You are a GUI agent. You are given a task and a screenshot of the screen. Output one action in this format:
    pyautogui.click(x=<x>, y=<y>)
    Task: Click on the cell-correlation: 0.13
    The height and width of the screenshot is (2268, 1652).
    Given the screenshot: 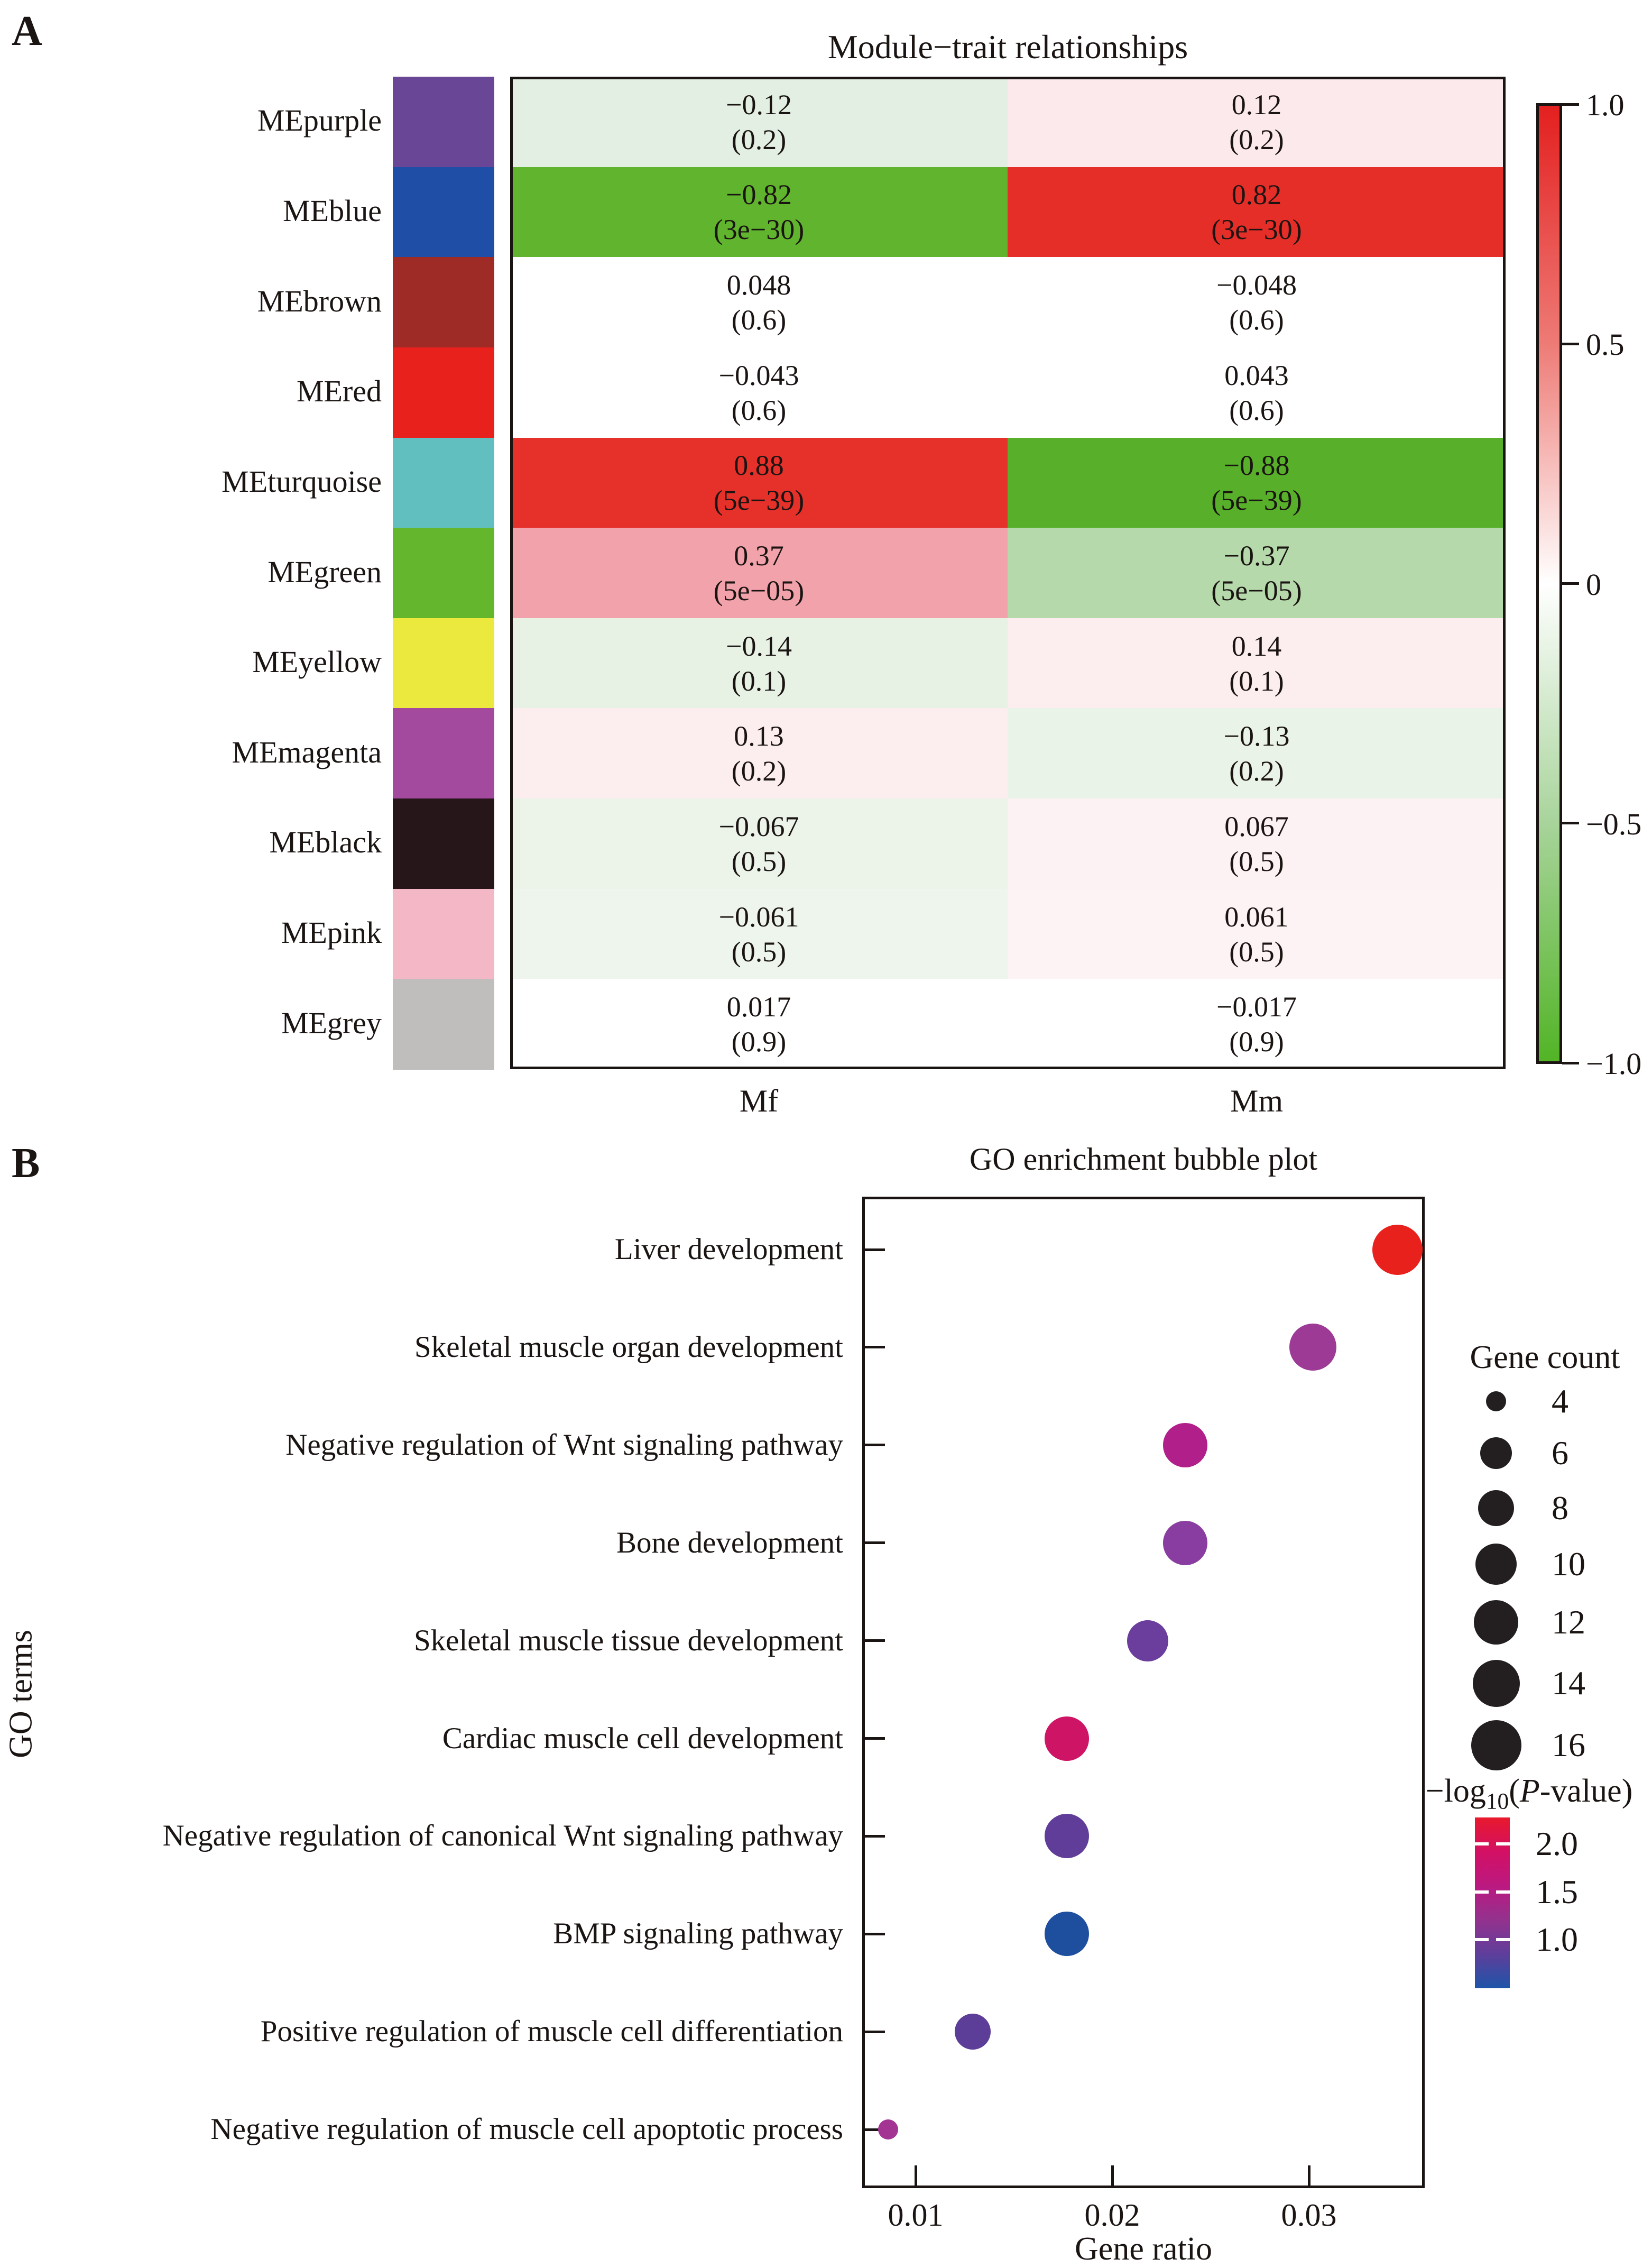 What is the action you would take?
    pyautogui.click(x=759, y=736)
    